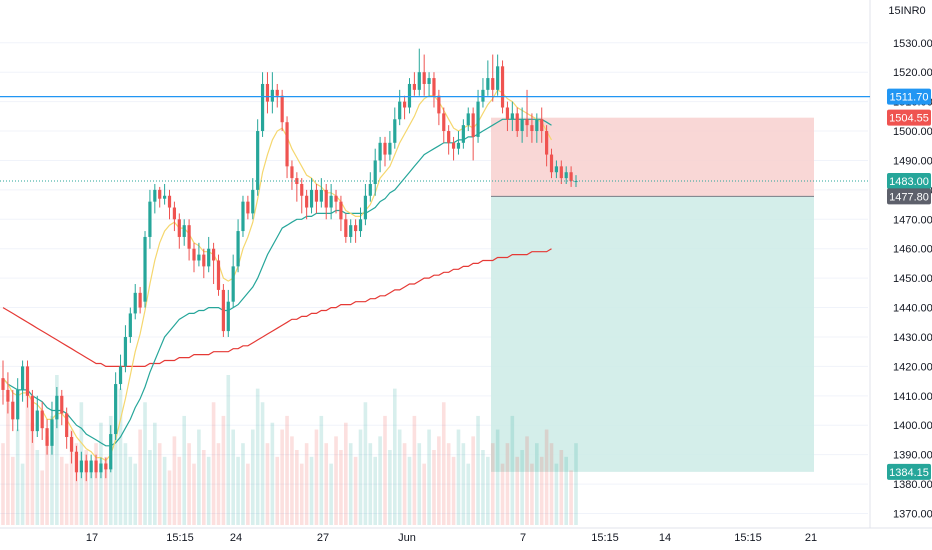  I want to click on currency-label: 15INR0, so click(907, 11).